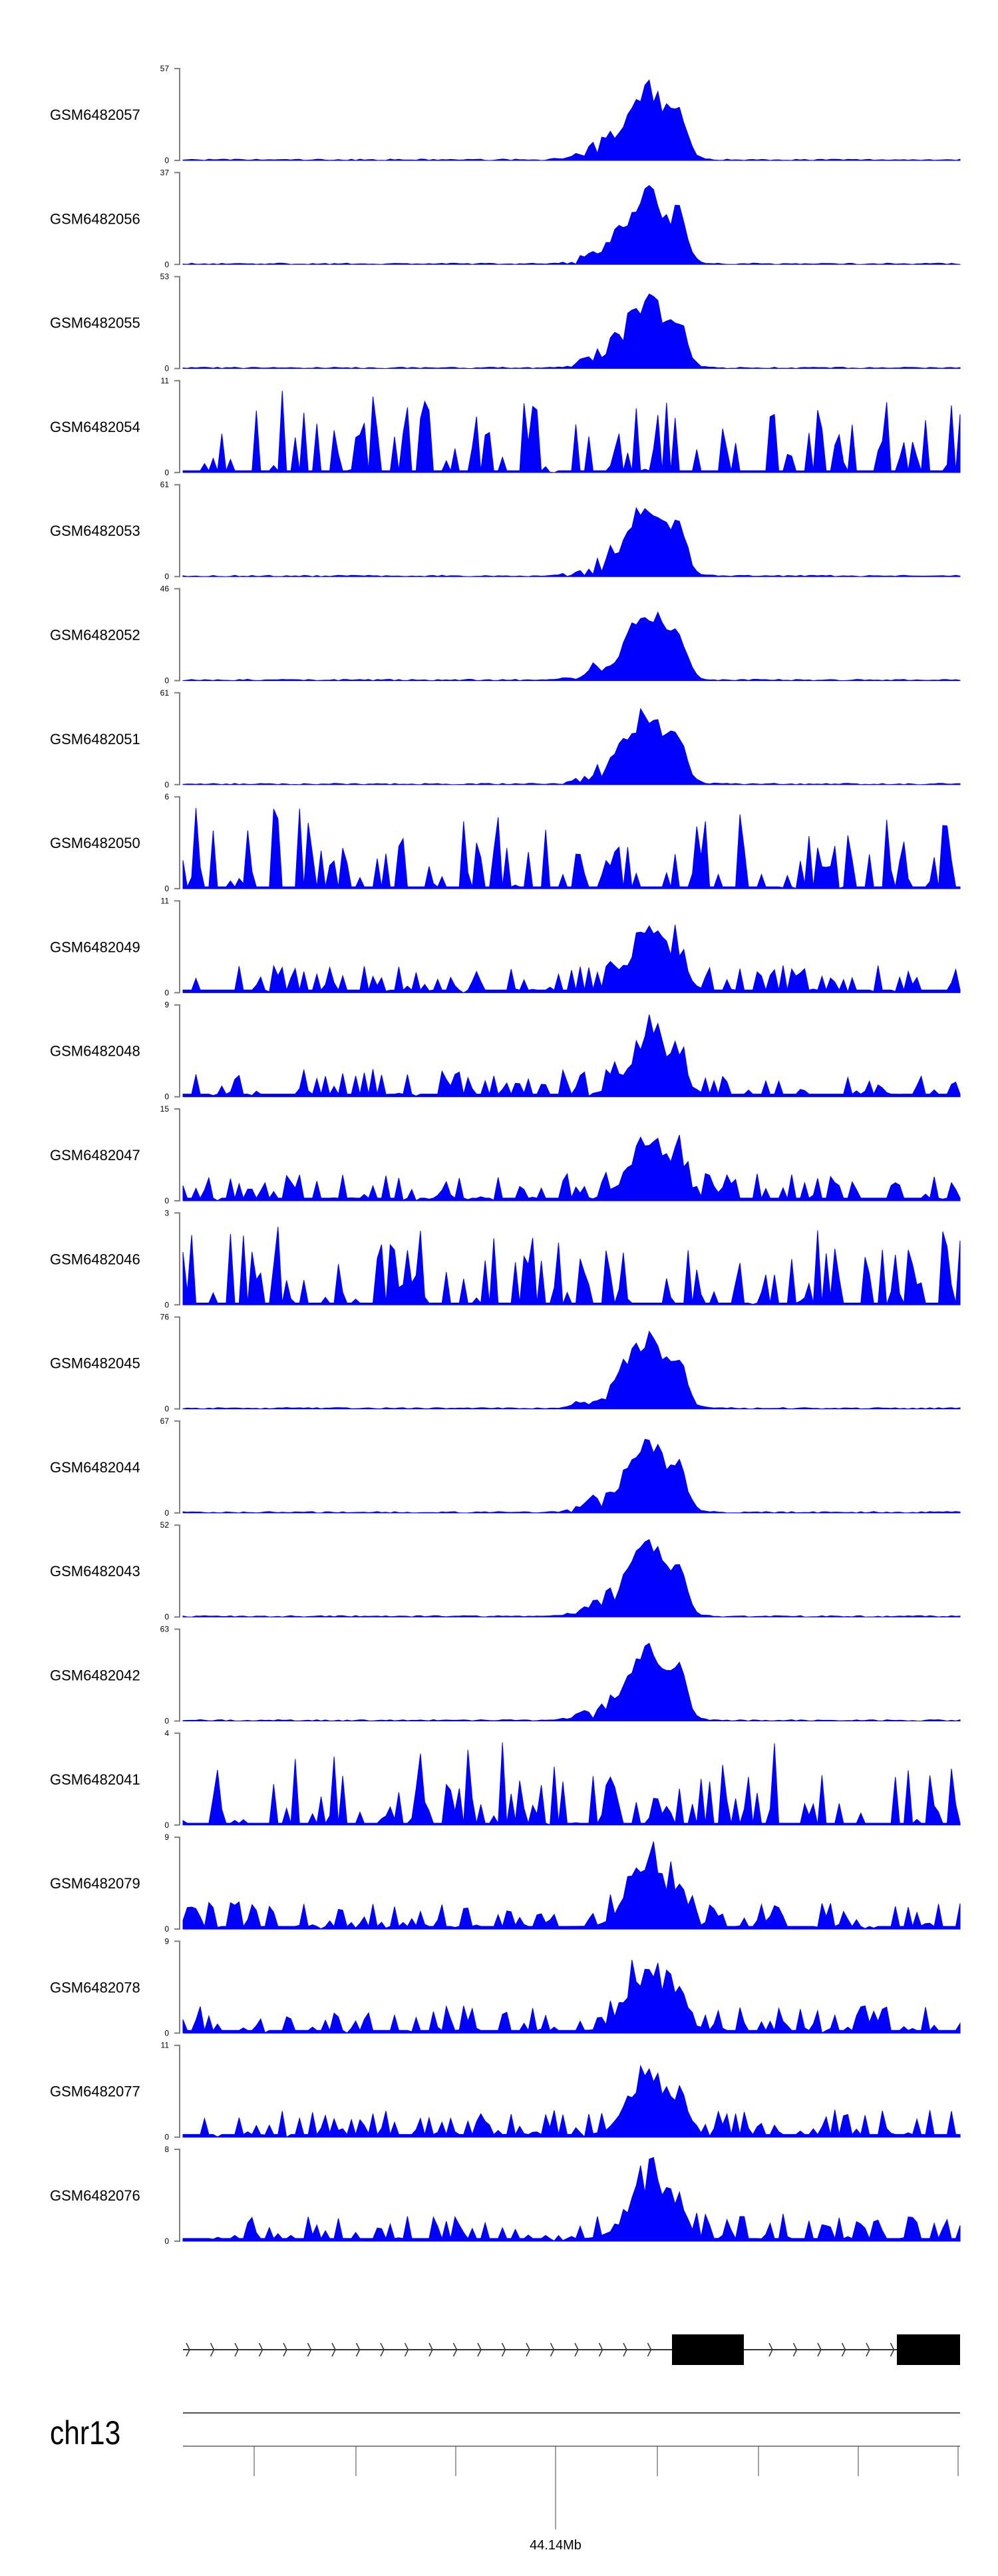 The image size is (998, 2576). Describe the element at coordinates (95, 1363) in the screenshot. I see `track-label: GSM6482045` at that location.